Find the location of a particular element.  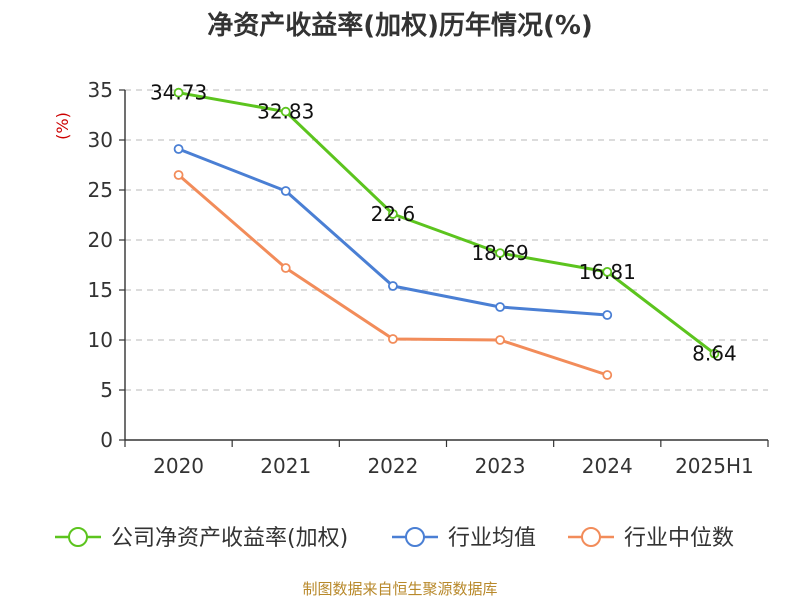

y-tick-label: 25 is located at coordinates (100, 190).